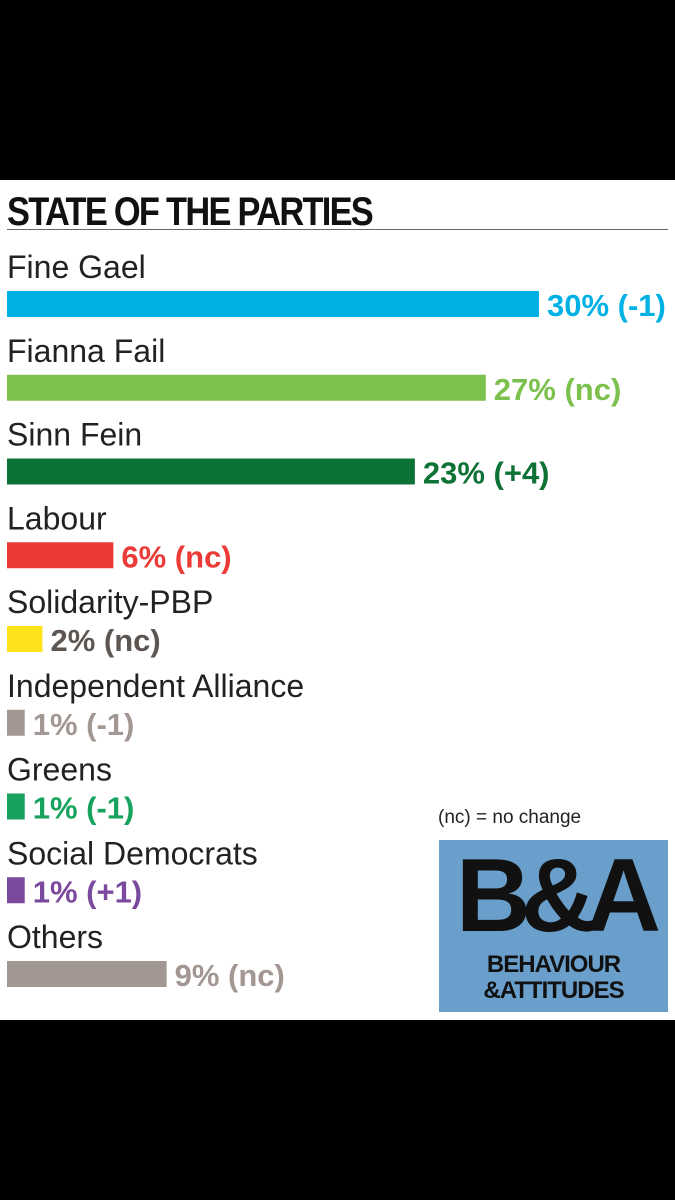  I want to click on value-label-others: 9% (nc), so click(230, 975).